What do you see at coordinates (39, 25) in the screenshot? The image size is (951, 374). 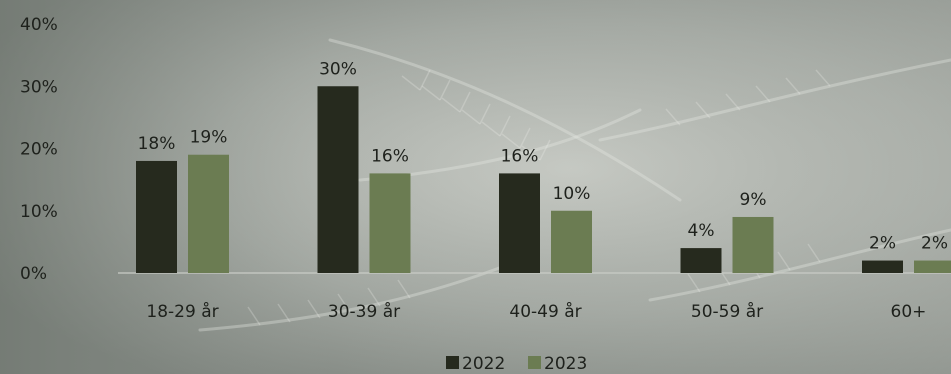 I see `y-tick-label: 40%` at bounding box center [39, 25].